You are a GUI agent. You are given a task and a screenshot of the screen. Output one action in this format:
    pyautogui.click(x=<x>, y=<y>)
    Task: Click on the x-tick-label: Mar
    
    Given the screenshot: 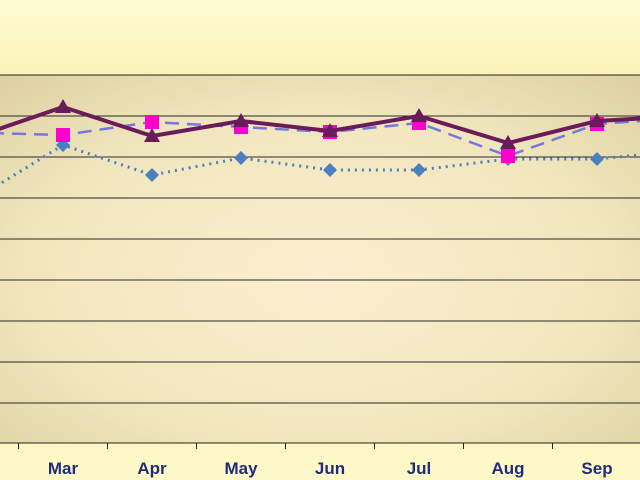 What is the action you would take?
    pyautogui.click(x=63, y=468)
    